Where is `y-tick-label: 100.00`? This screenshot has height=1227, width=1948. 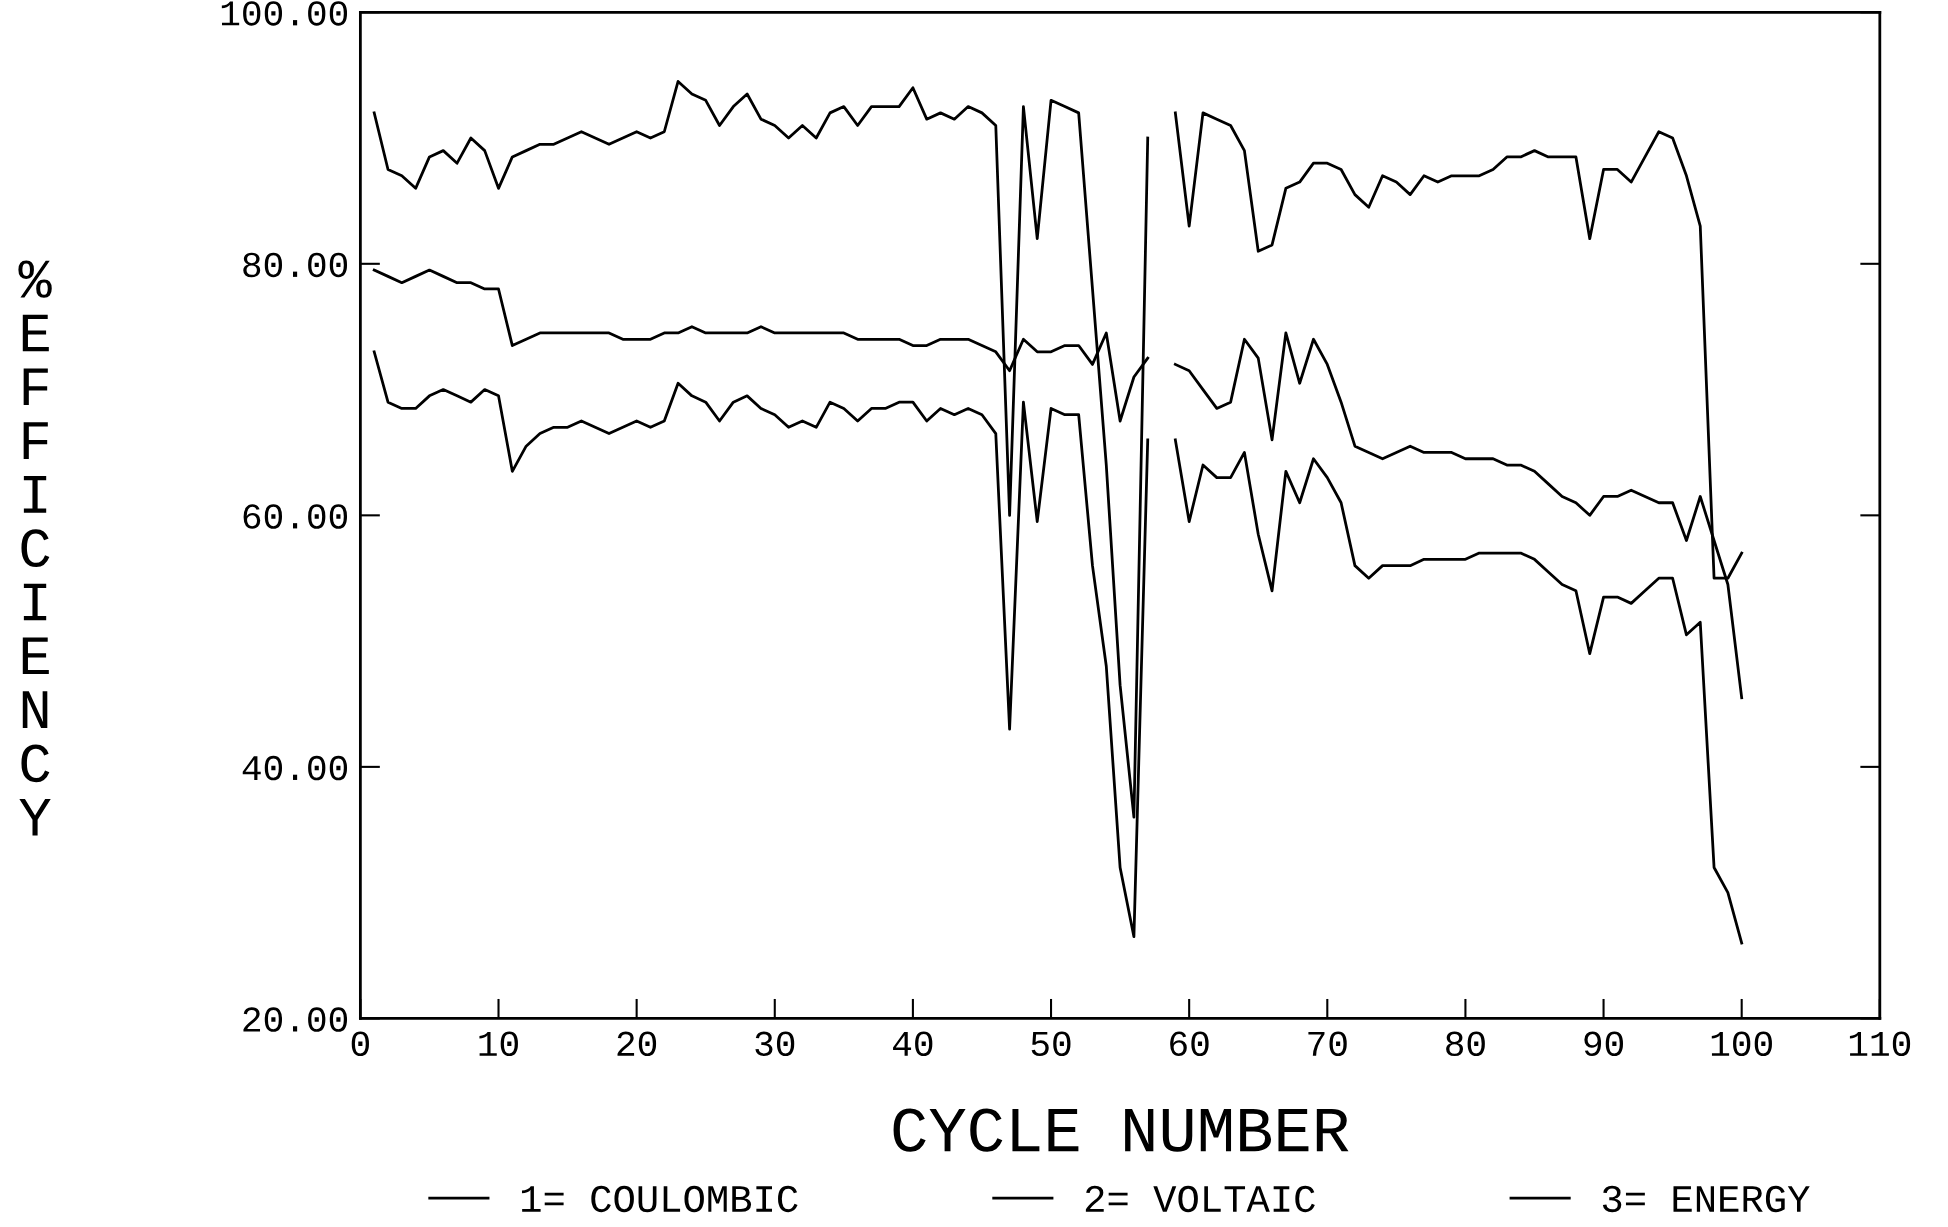 y-tick-label: 100.00 is located at coordinates (284, 13).